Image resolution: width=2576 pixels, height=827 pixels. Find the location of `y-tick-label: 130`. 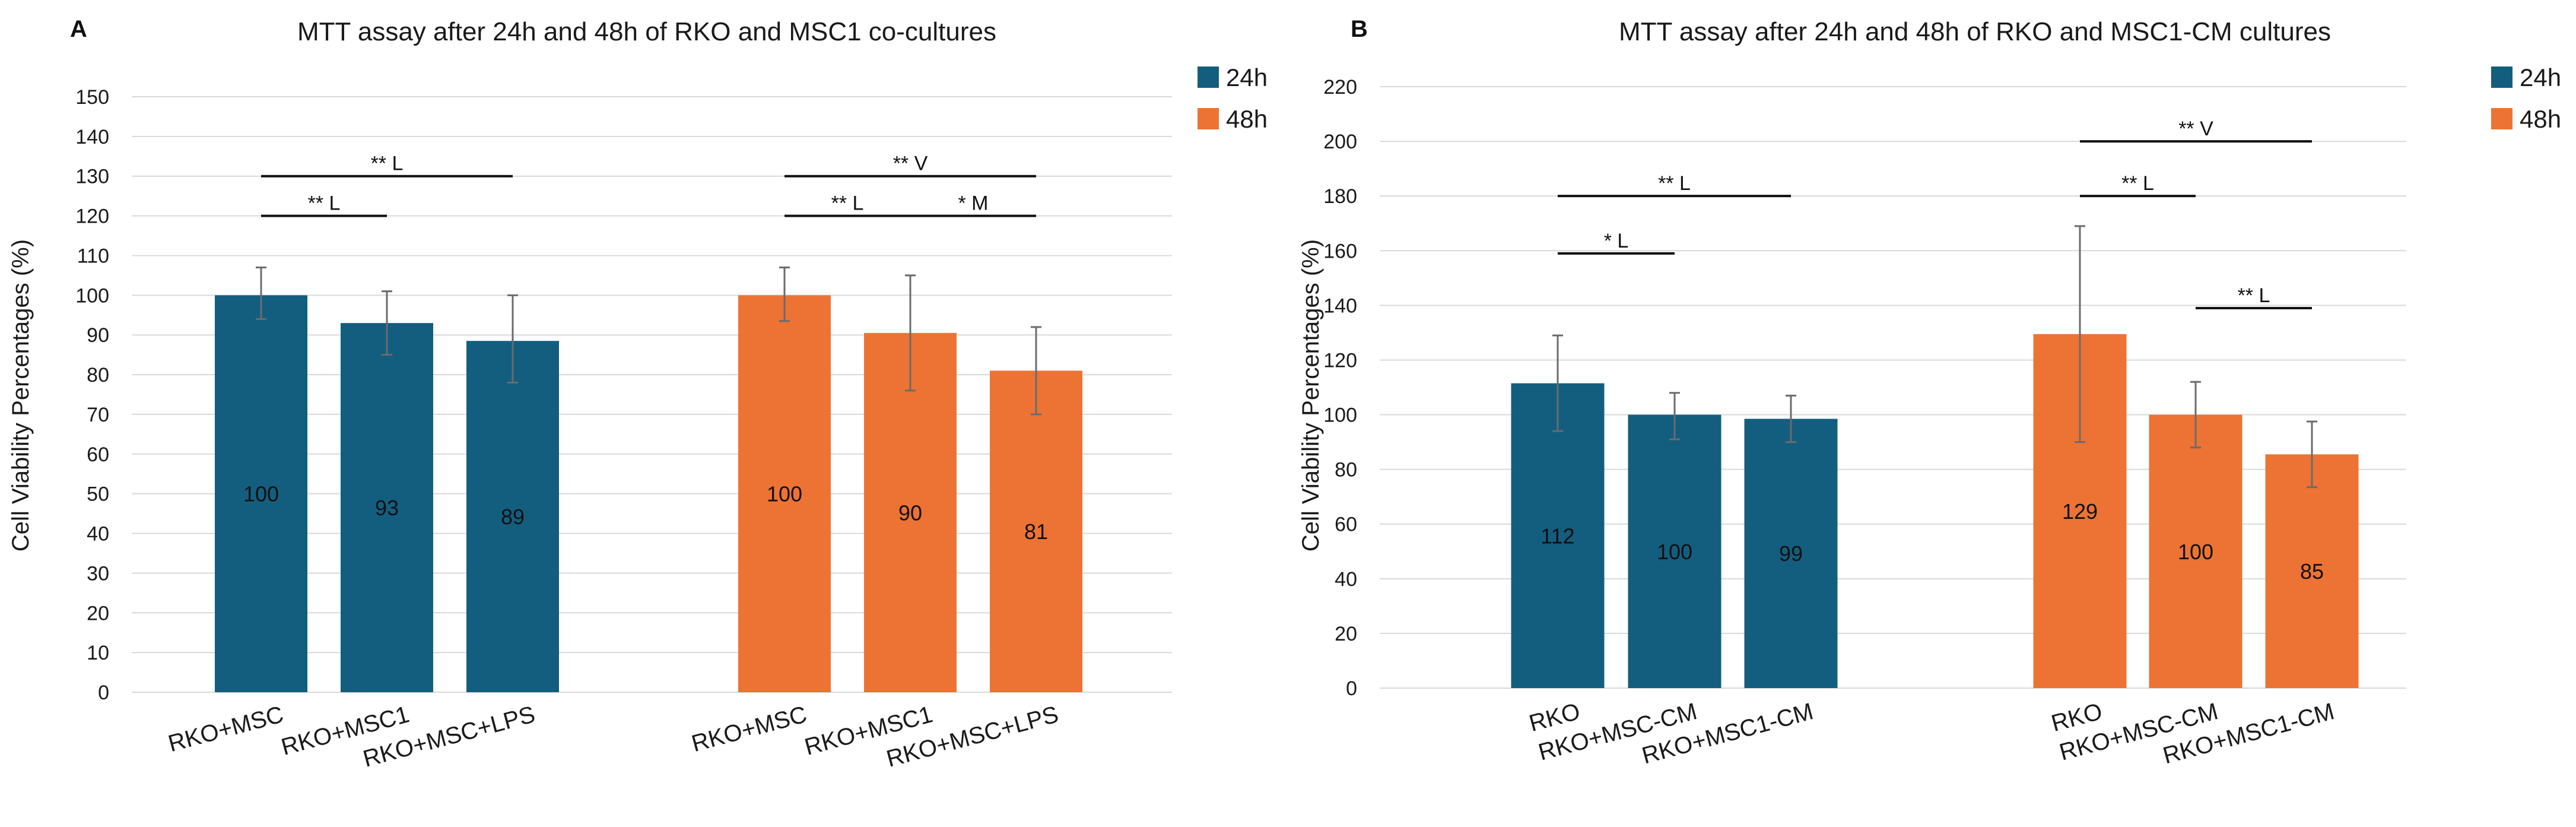

y-tick-label: 130 is located at coordinates (92, 177).